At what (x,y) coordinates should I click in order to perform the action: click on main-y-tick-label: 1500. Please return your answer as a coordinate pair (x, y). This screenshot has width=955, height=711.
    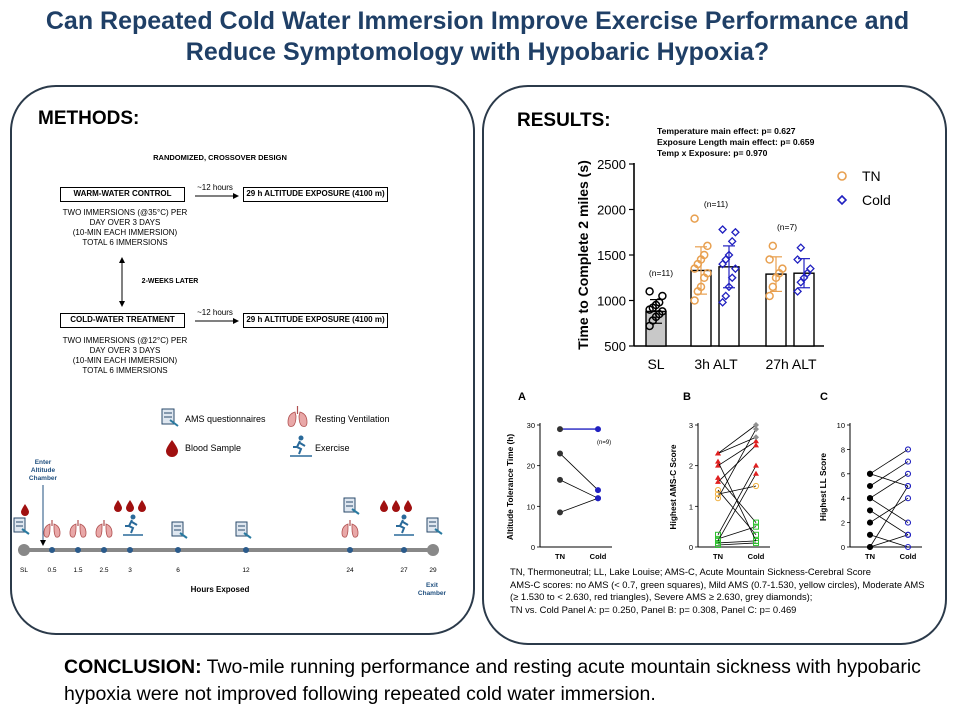
    Looking at the image, I should click on (611, 255).